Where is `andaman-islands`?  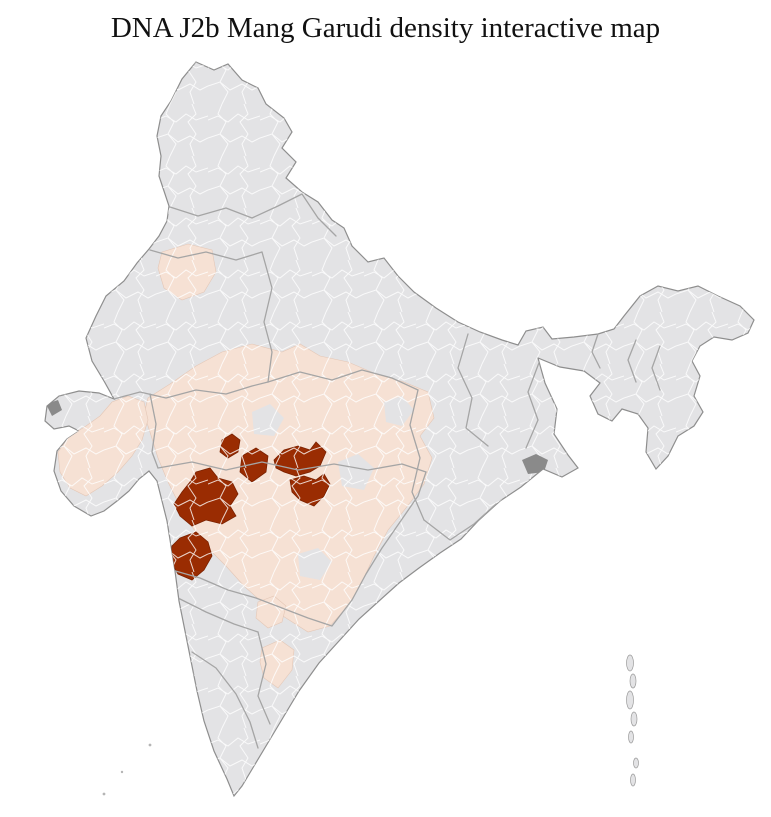 andaman-islands is located at coordinates (632, 720).